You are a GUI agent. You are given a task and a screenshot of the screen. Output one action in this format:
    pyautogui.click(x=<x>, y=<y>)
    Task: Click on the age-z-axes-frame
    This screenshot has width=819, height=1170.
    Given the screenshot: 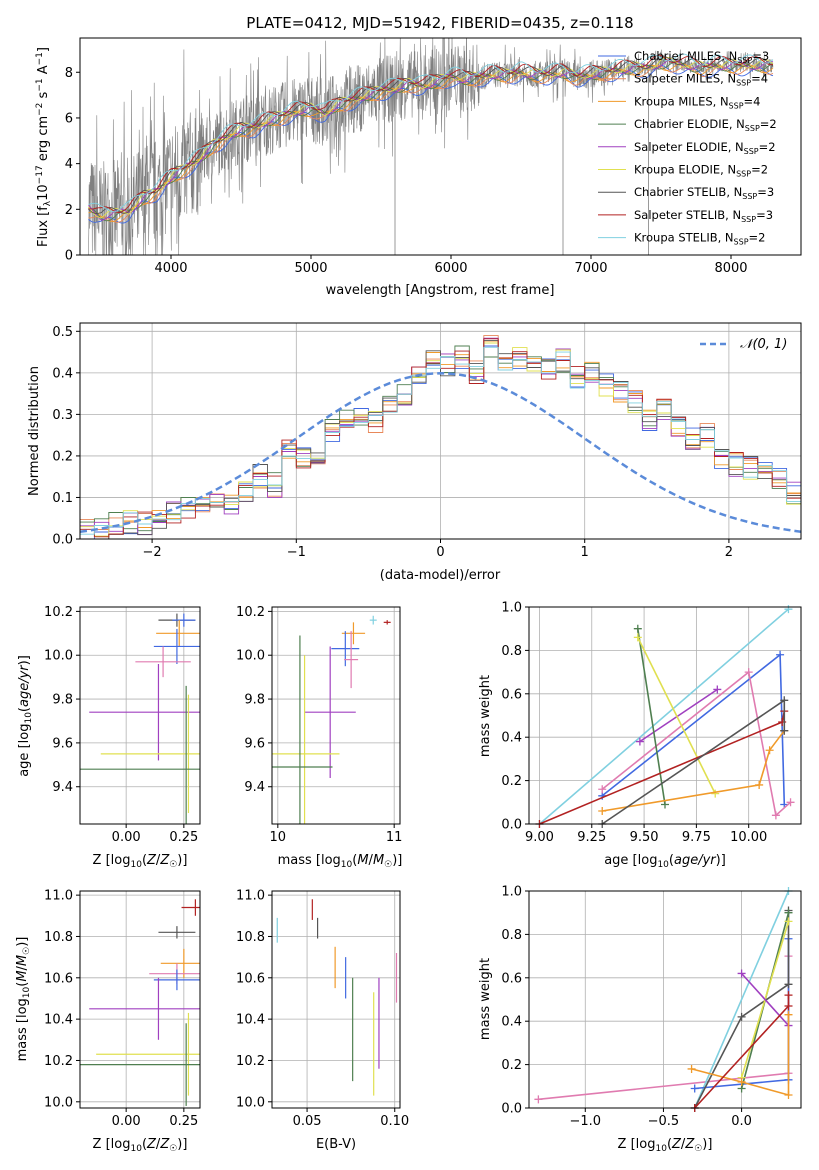 What is the action you would take?
    pyautogui.click(x=140, y=715)
    